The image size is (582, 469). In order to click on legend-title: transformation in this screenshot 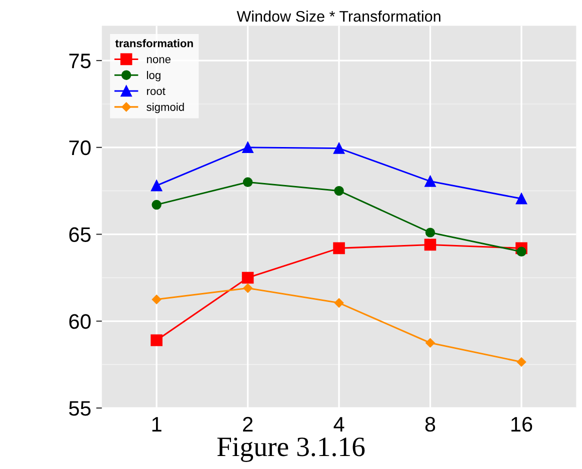, I will do `click(154, 43)`.